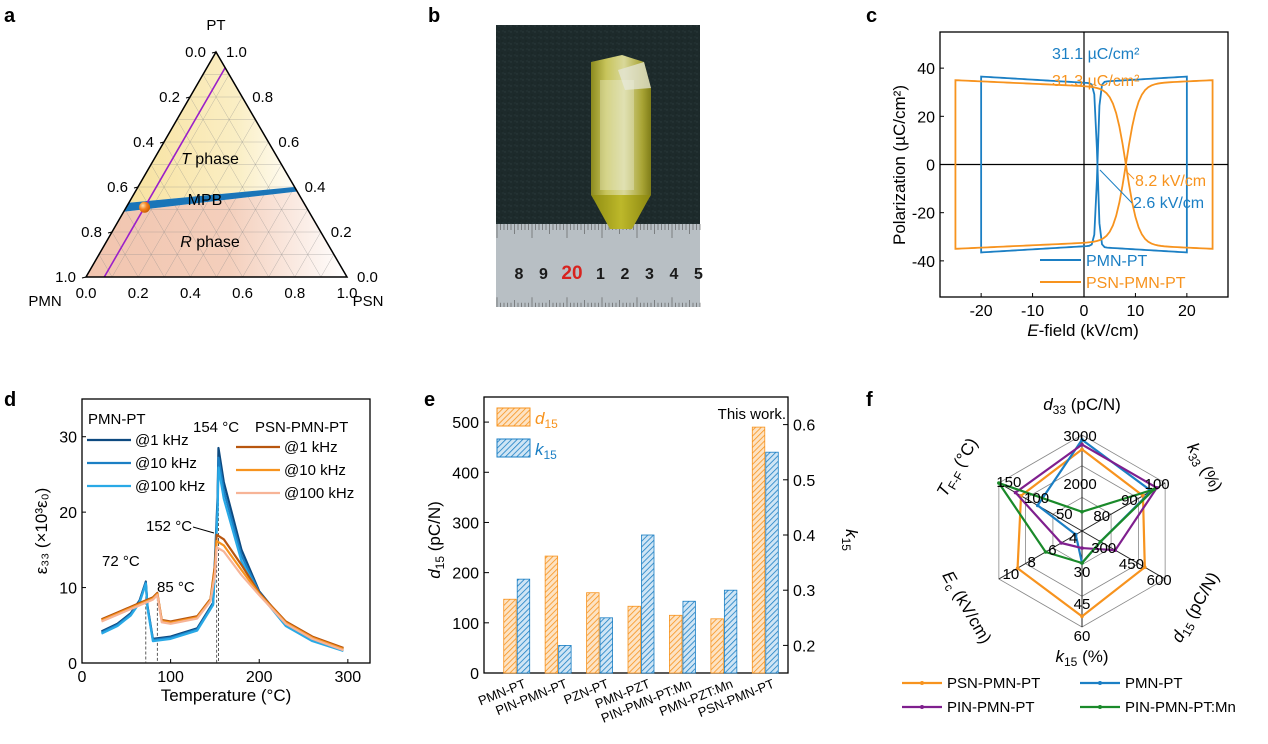 This screenshot has width=1268, height=744. Describe the element at coordinates (1082, 636) in the screenshot. I see `radar-tick-label: 60` at that location.